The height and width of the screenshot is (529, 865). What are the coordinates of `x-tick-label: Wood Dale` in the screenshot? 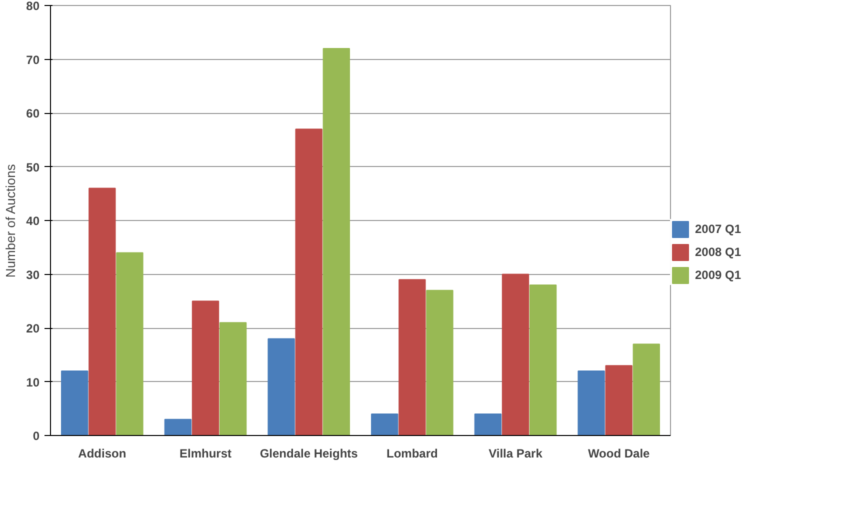 It's located at (619, 453).